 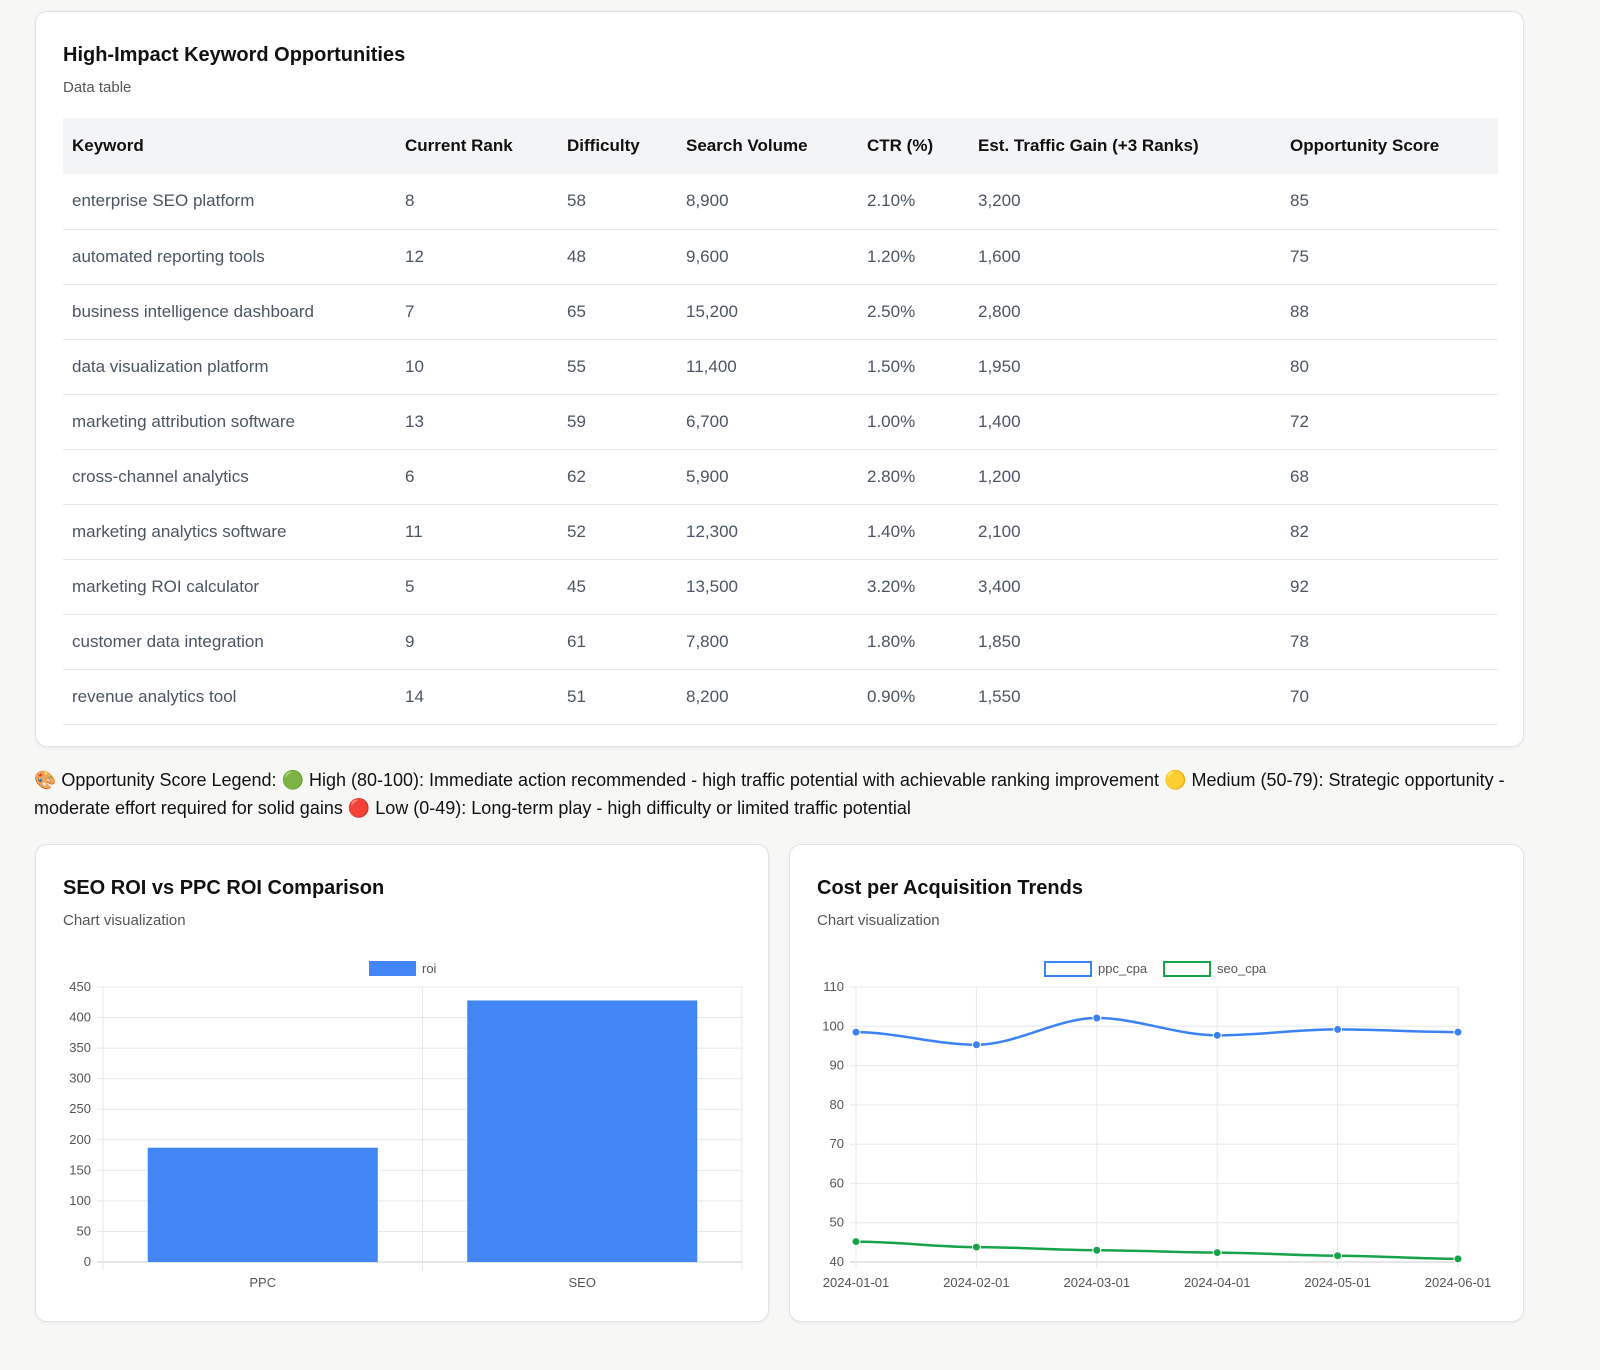 I want to click on table-cell: 3,400, so click(x=1125, y=587).